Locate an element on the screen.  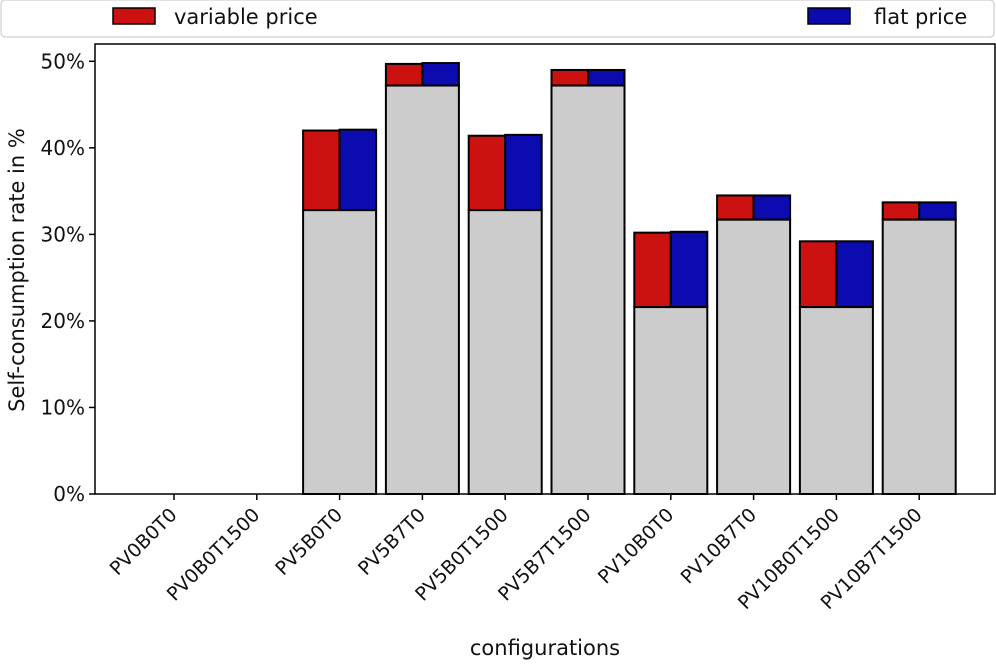
bar-base-PV5B0T1500 is located at coordinates (505, 352).